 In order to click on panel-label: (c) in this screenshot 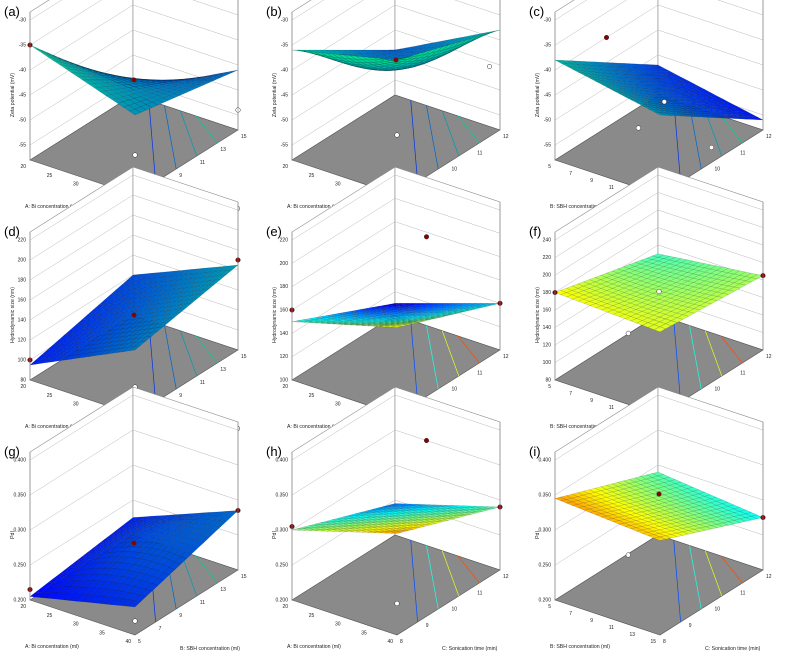, I will do `click(536, 11)`.